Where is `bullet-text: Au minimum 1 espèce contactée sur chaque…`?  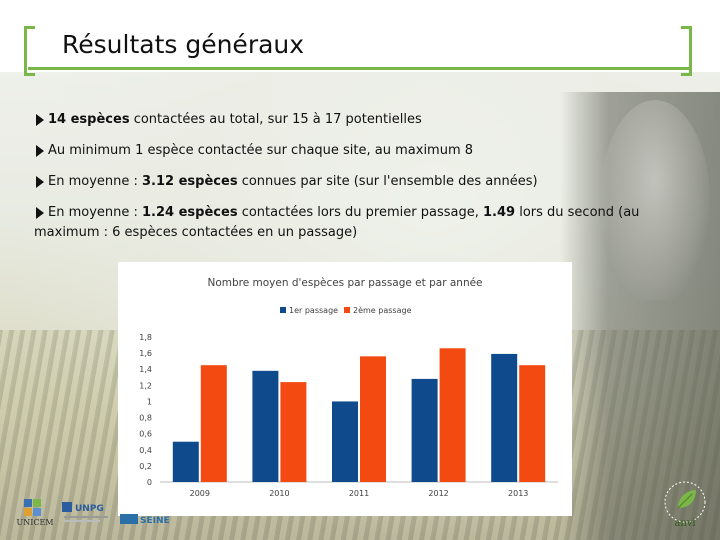 bullet-text: Au minimum 1 espèce contactée sur chaque… is located at coordinates (261, 150).